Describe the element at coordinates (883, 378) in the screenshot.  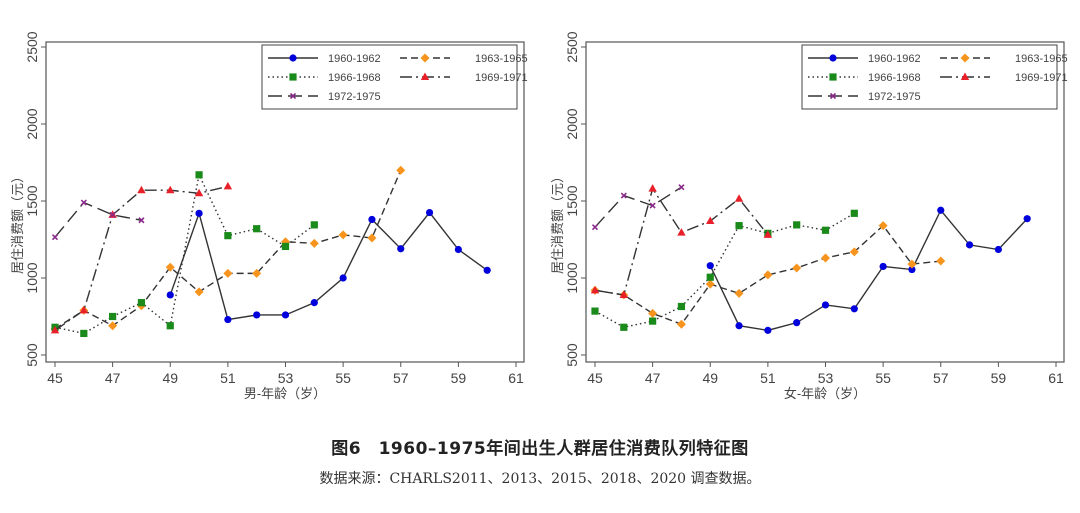
I see `female-xtick-label: 55` at that location.